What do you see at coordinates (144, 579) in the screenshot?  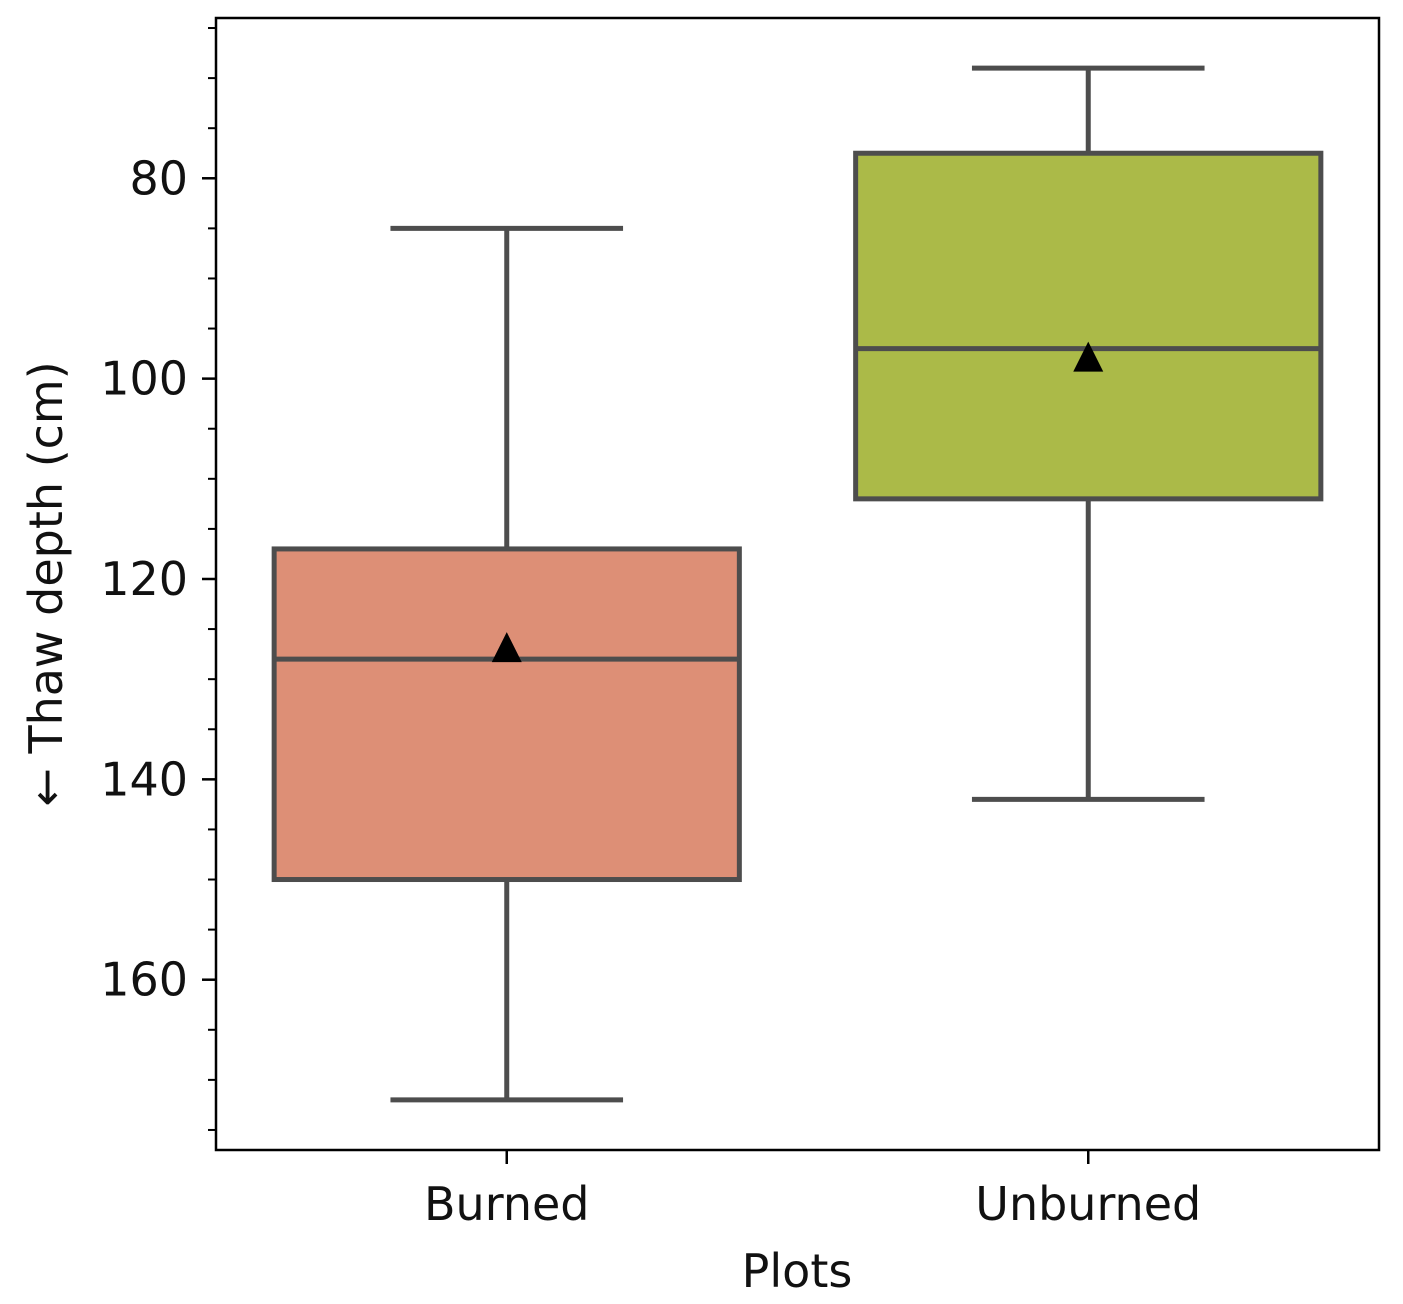 I see `y-tick-label: 120` at bounding box center [144, 579].